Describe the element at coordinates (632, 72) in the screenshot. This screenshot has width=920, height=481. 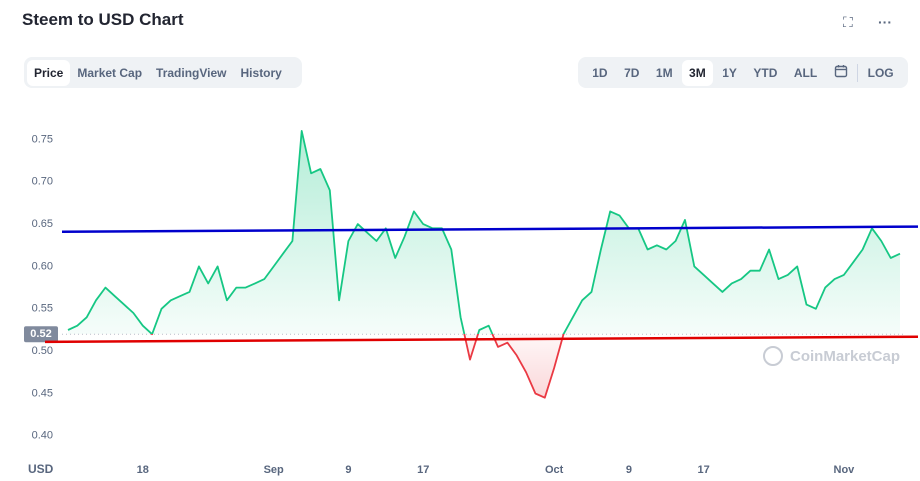
I see `range-button: 7D` at that location.